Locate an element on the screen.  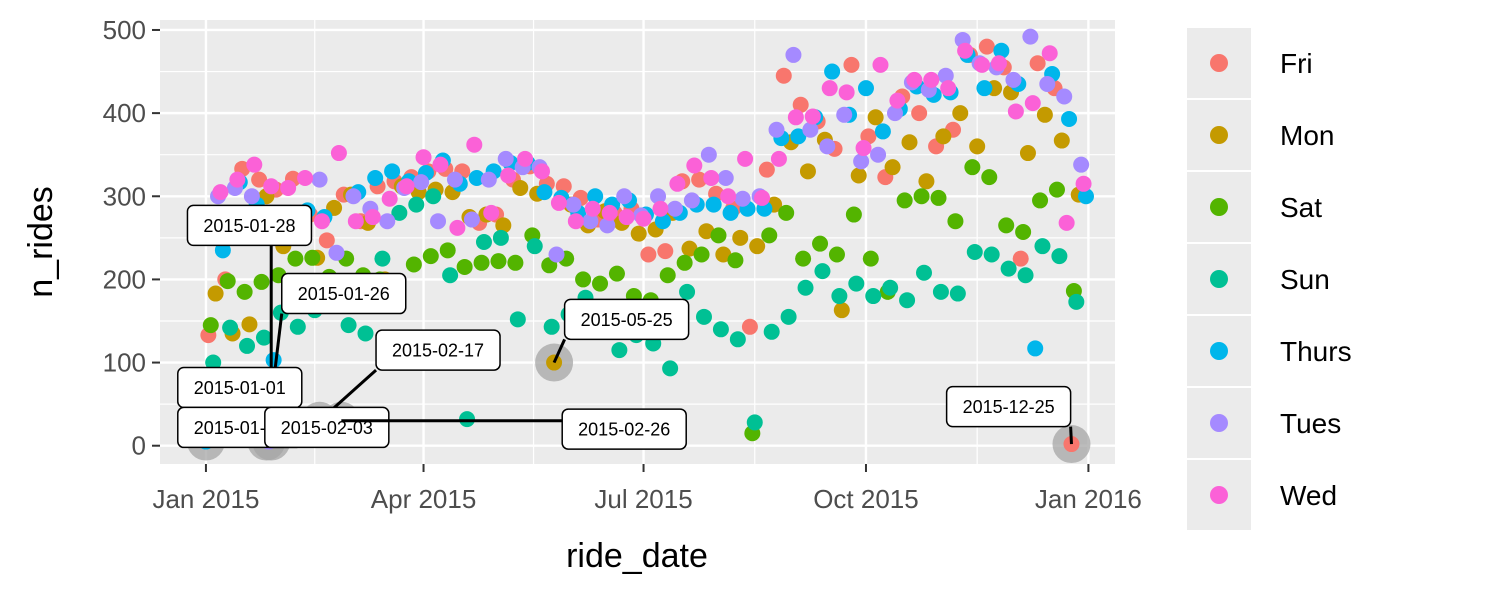
legend: Fri Mon Sat Sun Thurs Tues Wed is located at coordinates (1269, 279).